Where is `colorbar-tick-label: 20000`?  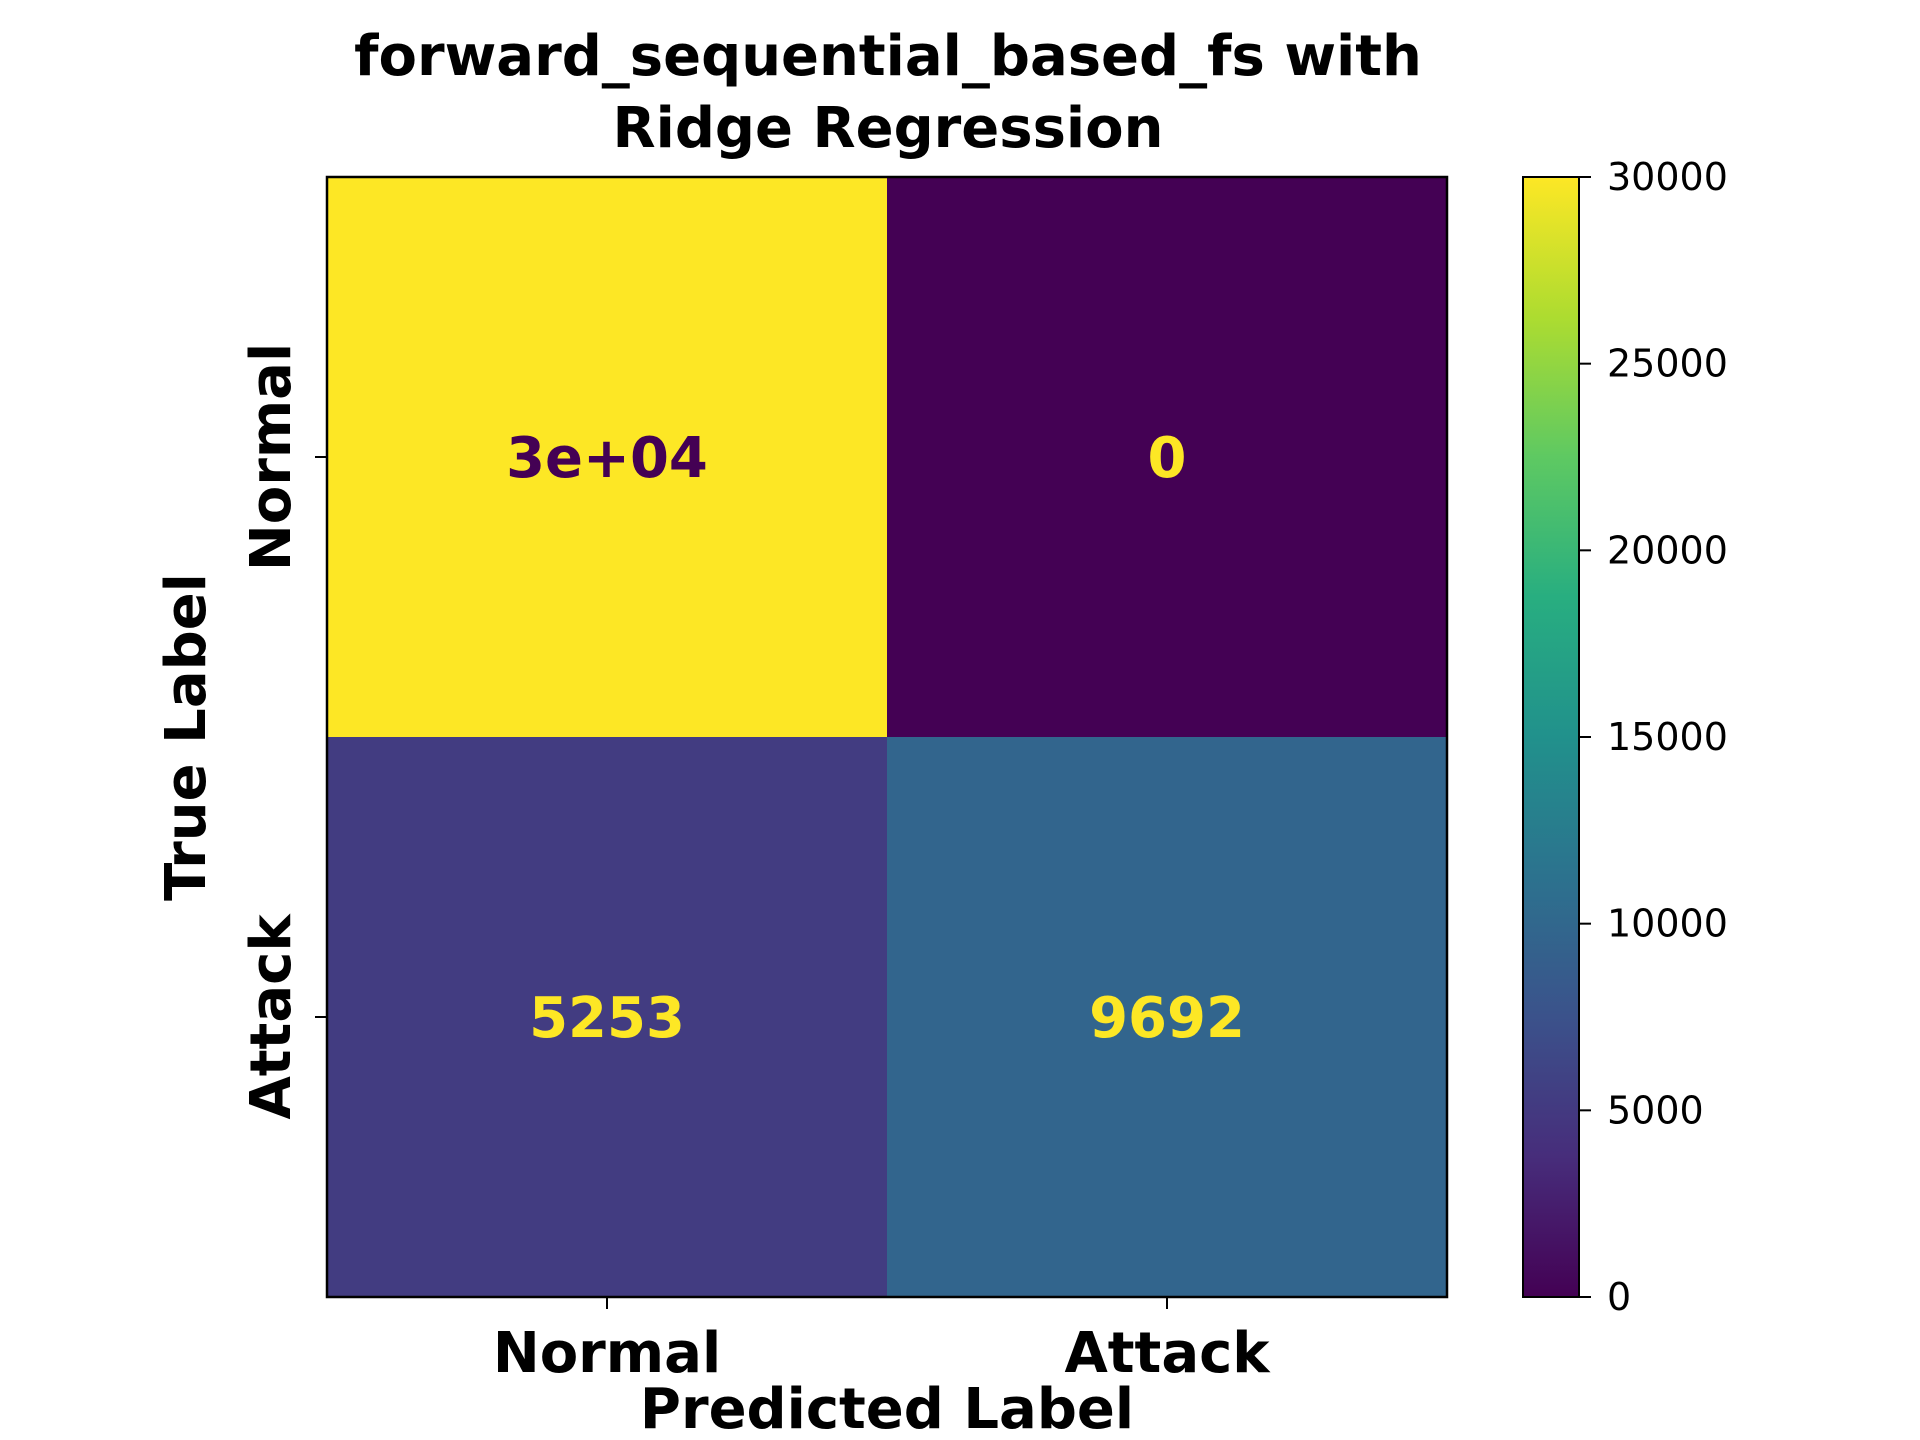
colorbar-tick-label: 20000 is located at coordinates (1667, 550).